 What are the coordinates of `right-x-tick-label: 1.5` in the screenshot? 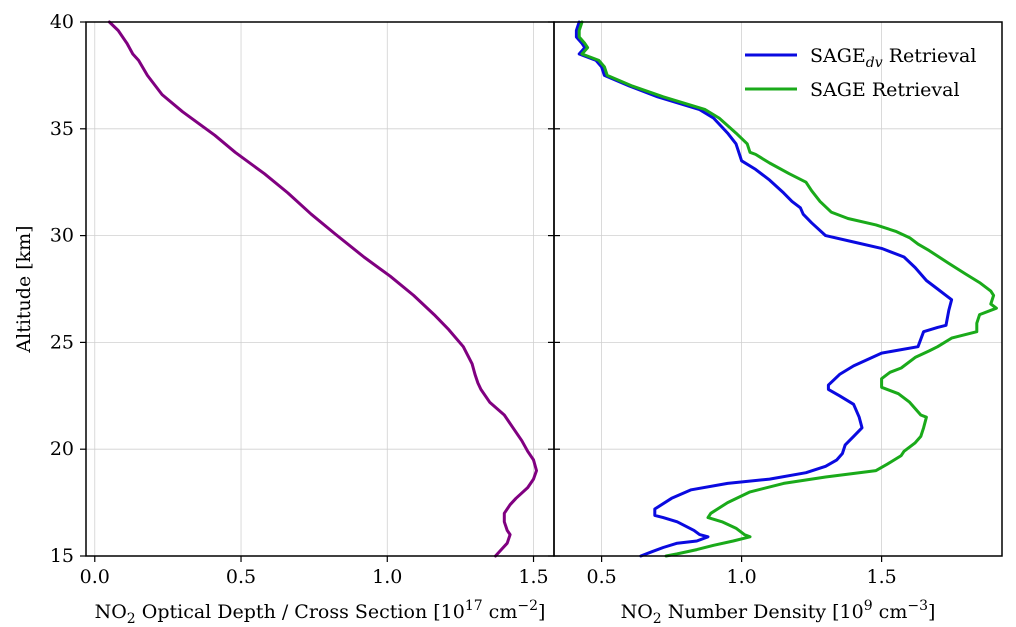 It's located at (881, 577).